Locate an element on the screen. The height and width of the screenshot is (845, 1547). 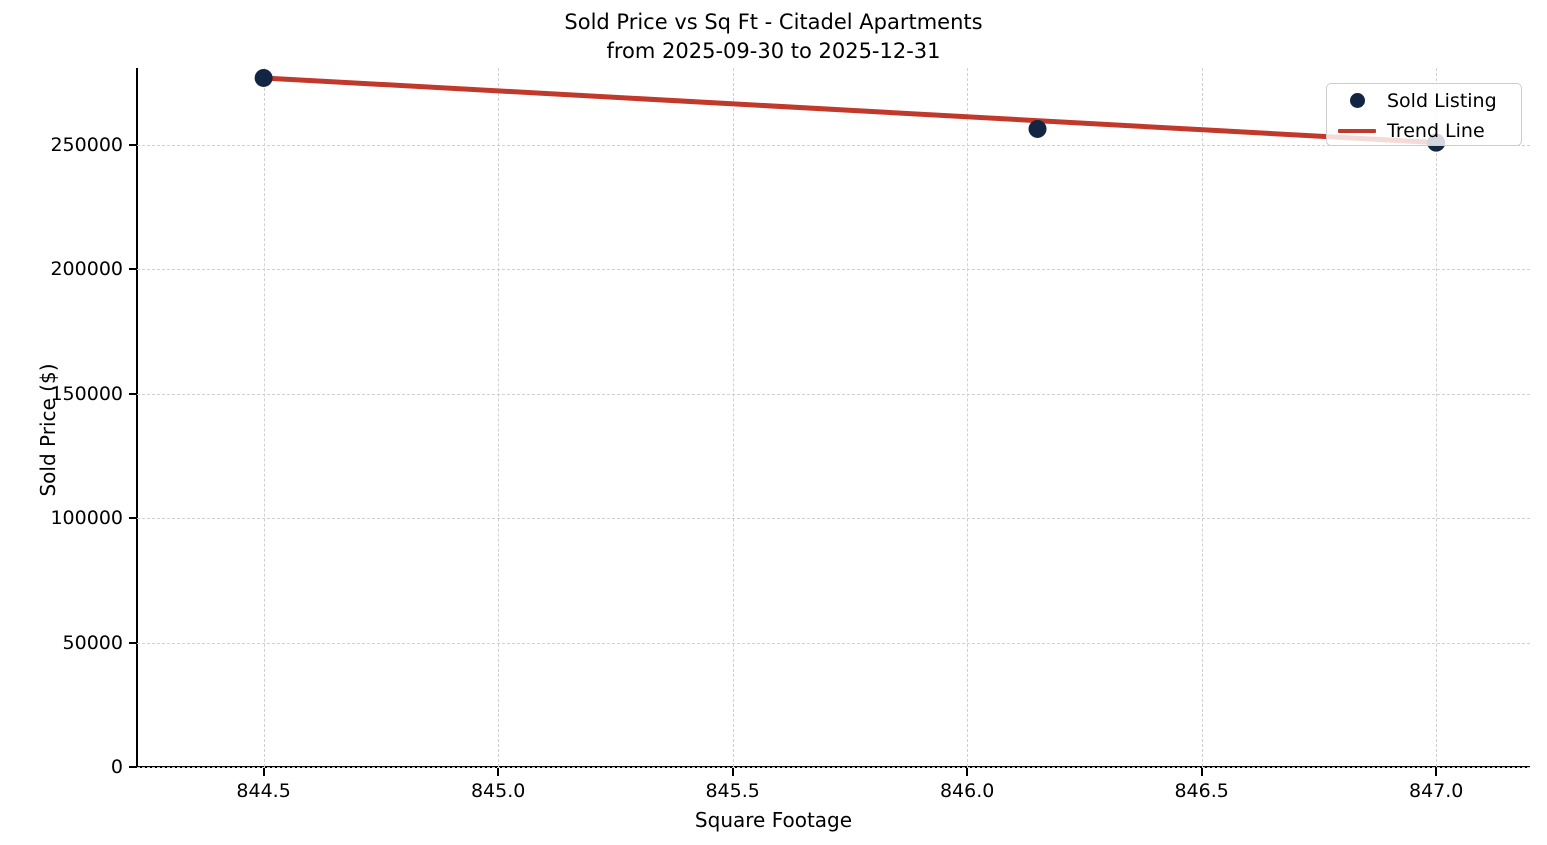
chart-title-line-1: Sold Price vs Sq Ft - Citadel Apartments is located at coordinates (773, 22).